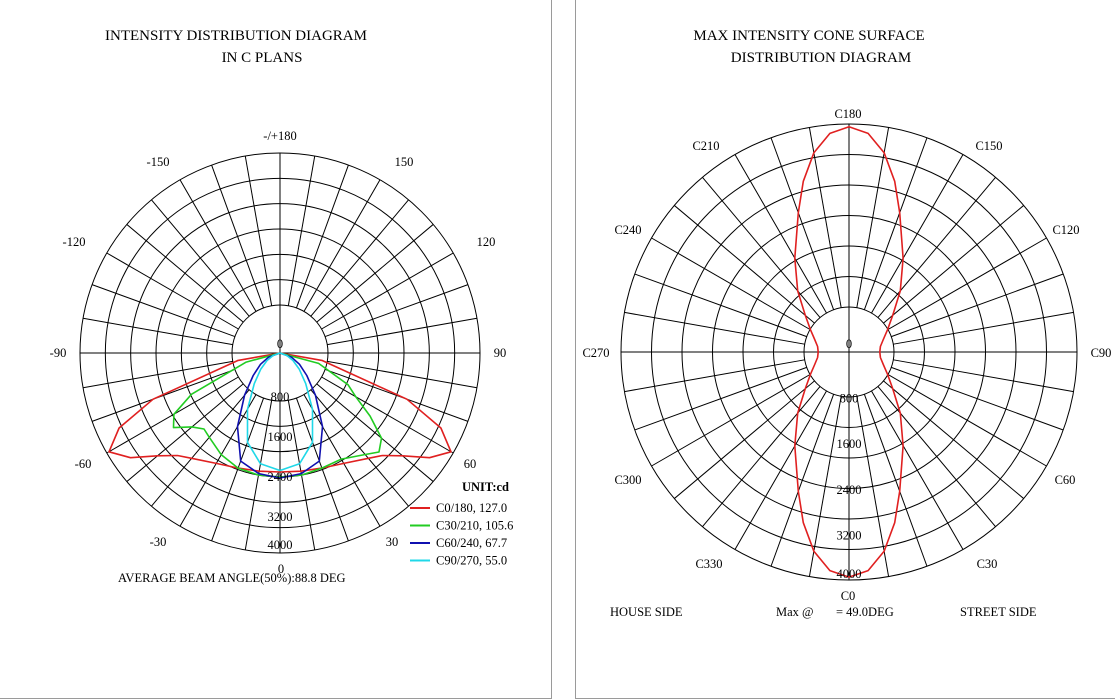  What do you see at coordinates (708, 564) in the screenshot?
I see `angle-tick-label: C330` at bounding box center [708, 564].